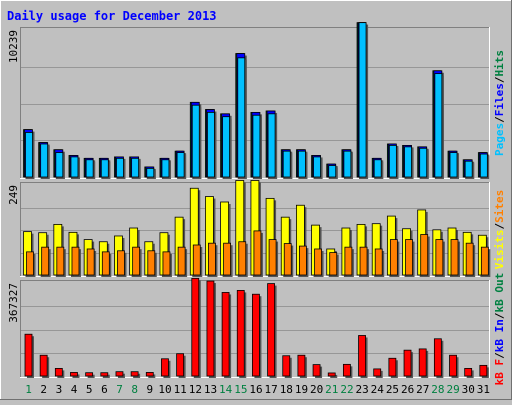  I want to click on x-tick-label: 19, so click(301, 389).